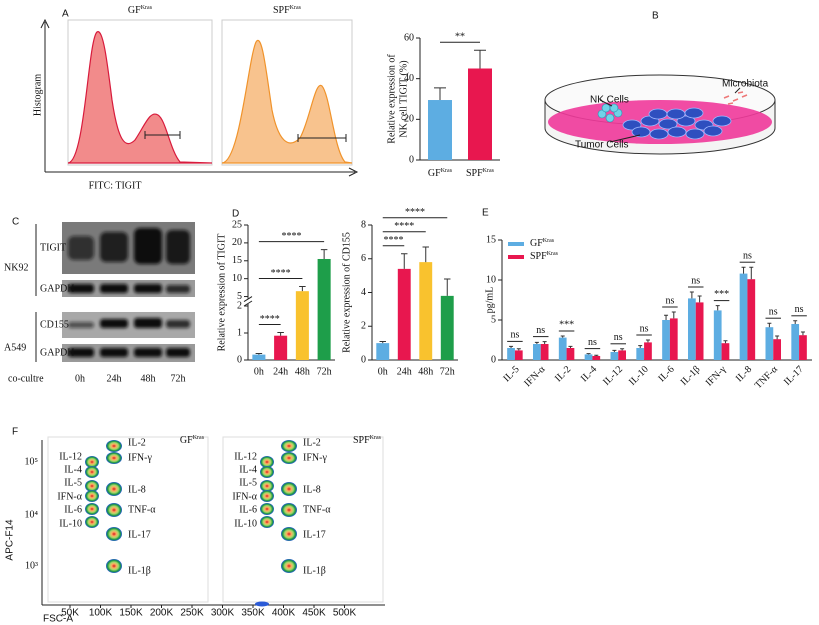 This screenshot has width=819, height=625. I want to click on legend-label: SPFKras, so click(544, 256).